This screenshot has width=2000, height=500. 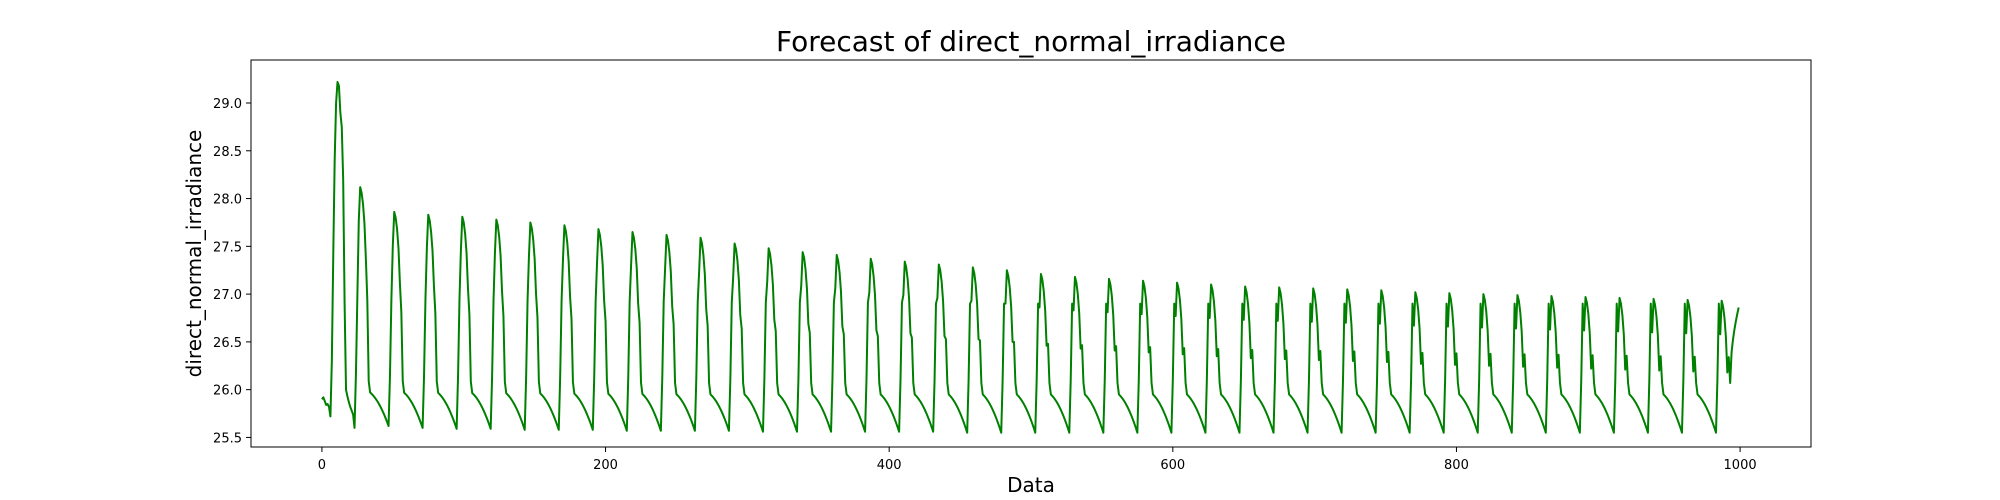 I want to click on chart-title: Forecast of direct_normal_irradiance, so click(x=1031, y=41).